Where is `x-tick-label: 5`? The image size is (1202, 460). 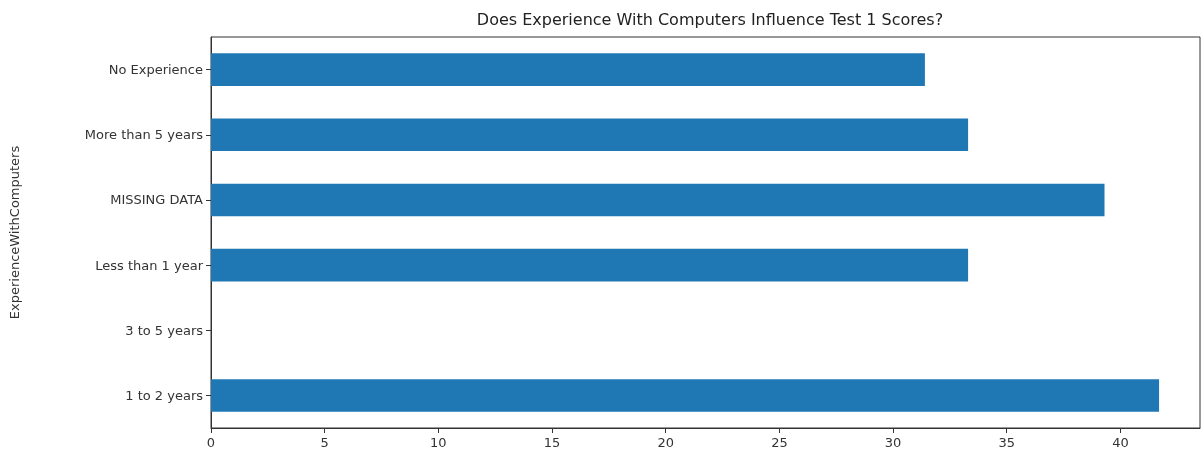 x-tick-label: 5 is located at coordinates (324, 442).